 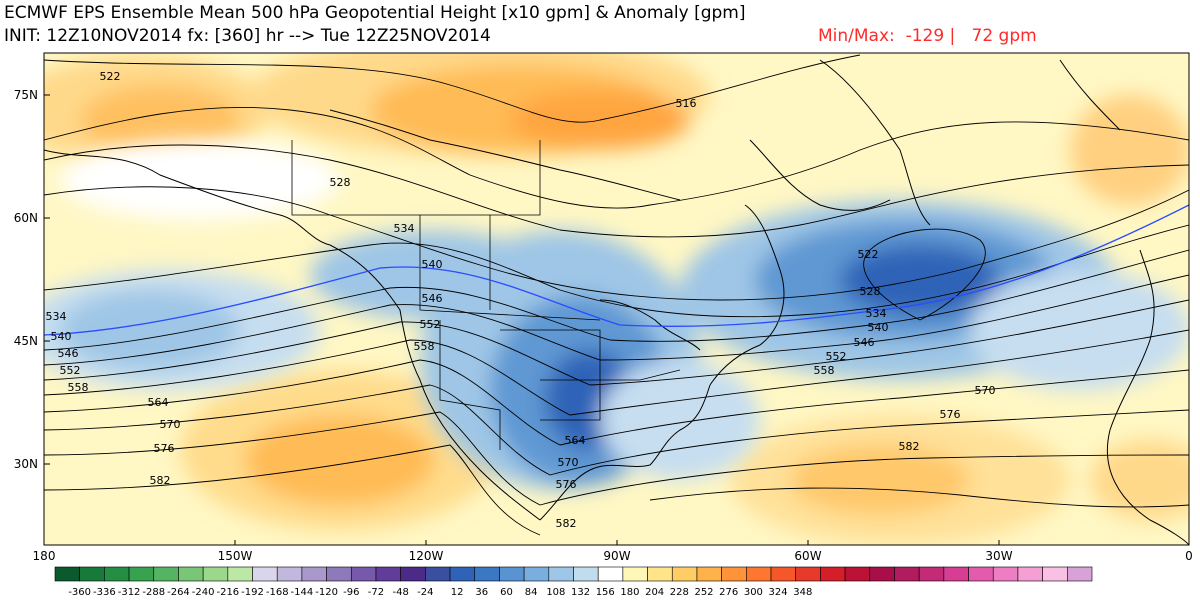 I want to click on colorbar-tick-label: 12, so click(x=457, y=592).